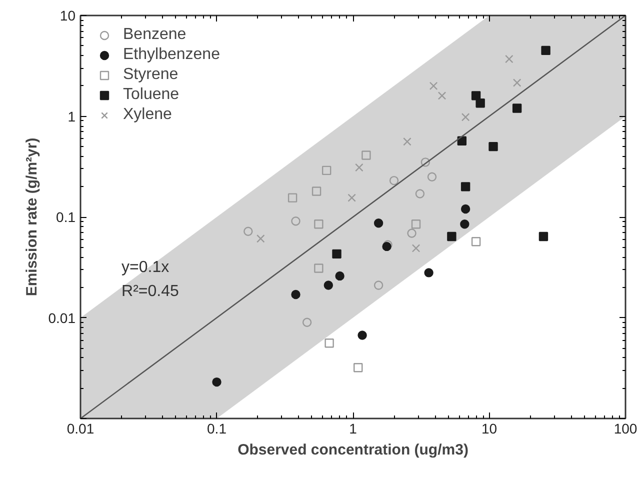 The width and height of the screenshot is (643, 481). Describe the element at coordinates (150, 75) in the screenshot. I see `legend-label: Styrene` at that location.